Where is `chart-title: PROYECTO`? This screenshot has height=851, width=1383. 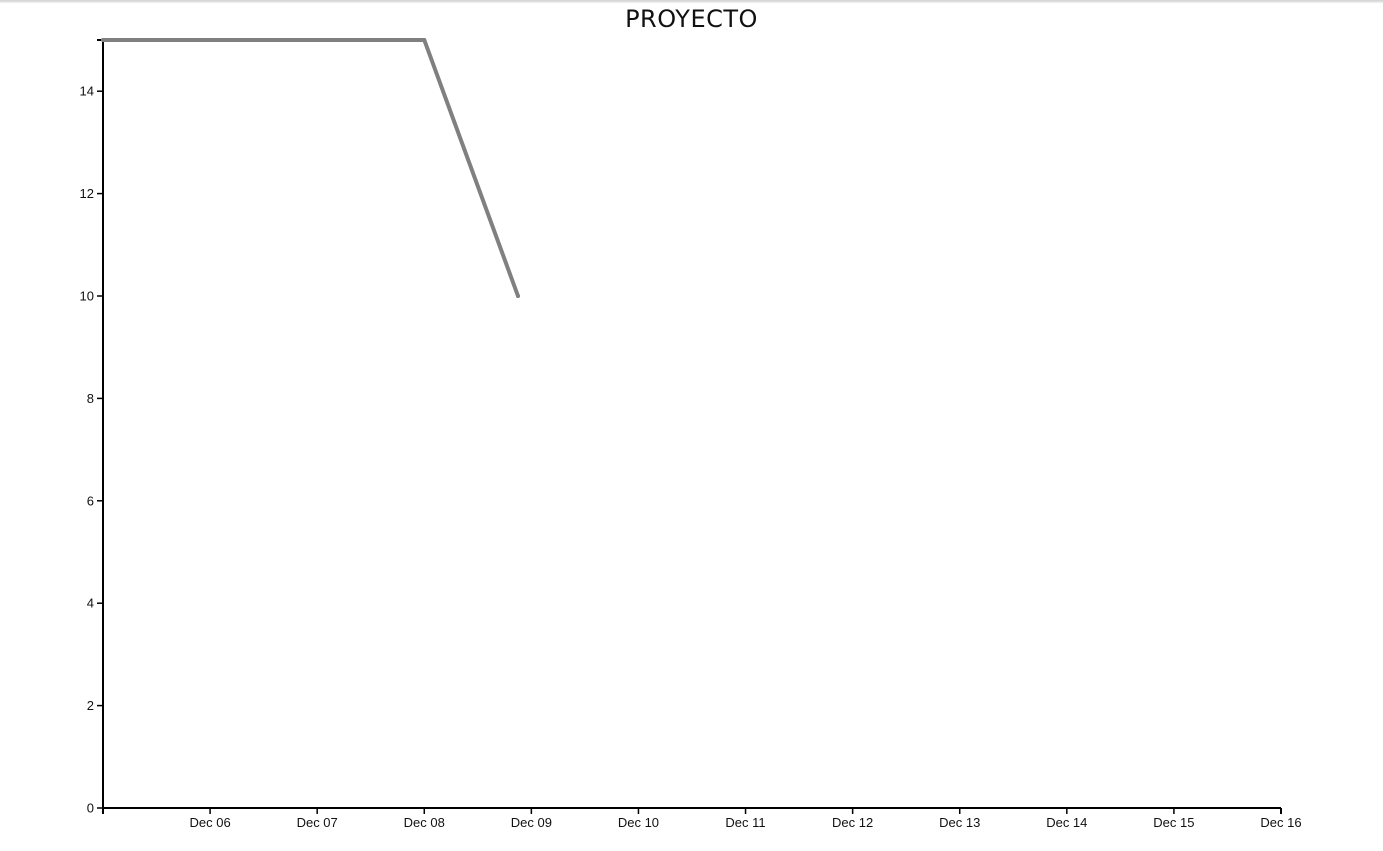
chart-title: PROYECTO is located at coordinates (691, 19).